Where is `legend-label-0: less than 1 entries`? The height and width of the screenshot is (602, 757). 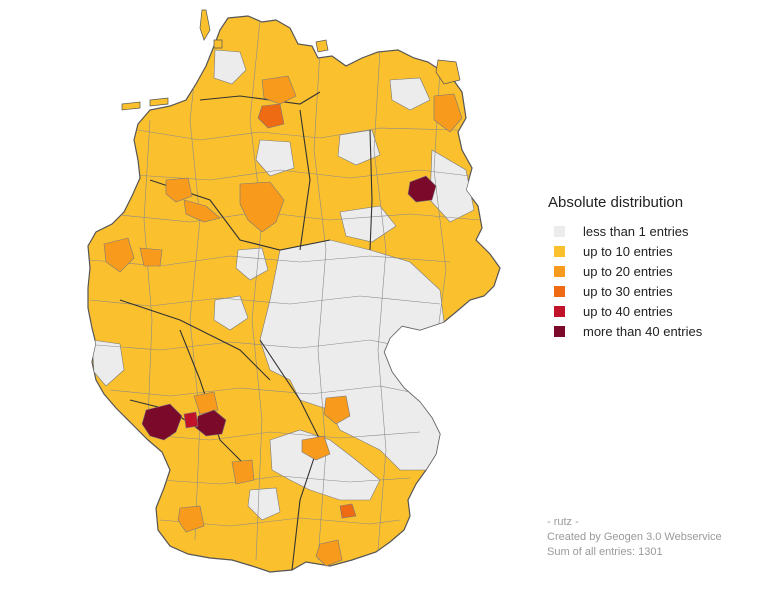
legend-label-0: less than 1 entries is located at coordinates (636, 231).